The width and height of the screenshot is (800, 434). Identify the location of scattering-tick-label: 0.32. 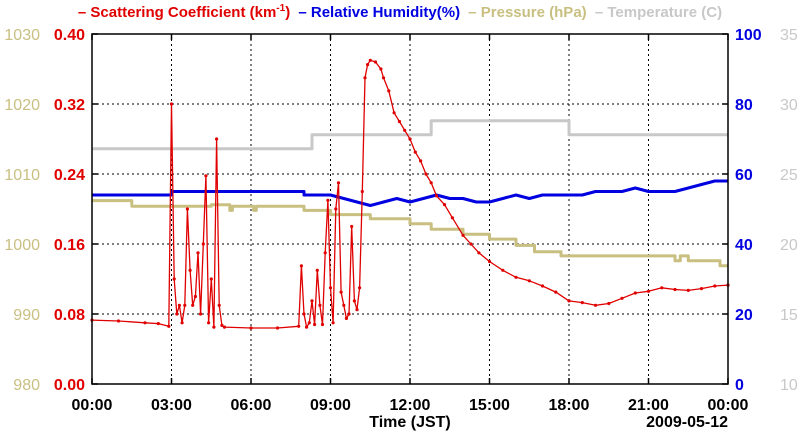
(69, 105).